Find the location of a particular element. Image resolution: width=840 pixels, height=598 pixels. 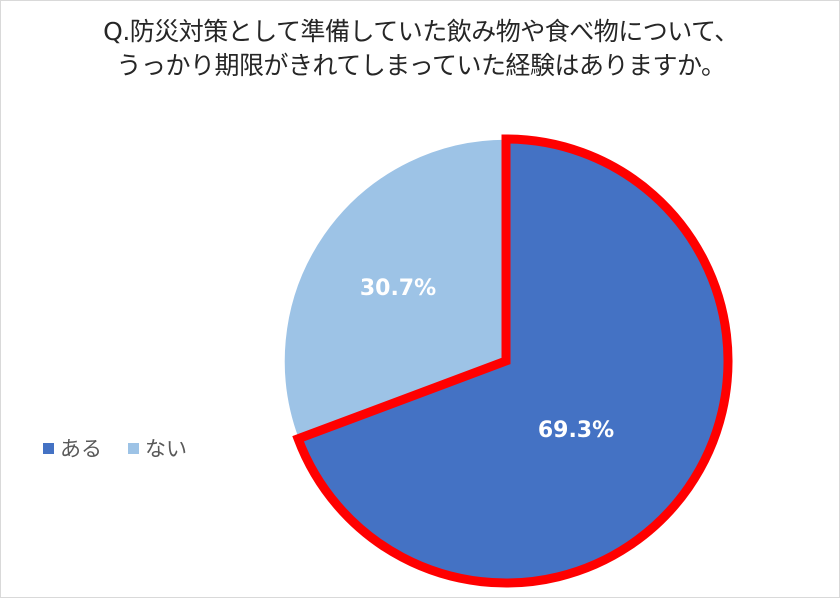

legend-label-aru: ある is located at coordinates (81, 449).